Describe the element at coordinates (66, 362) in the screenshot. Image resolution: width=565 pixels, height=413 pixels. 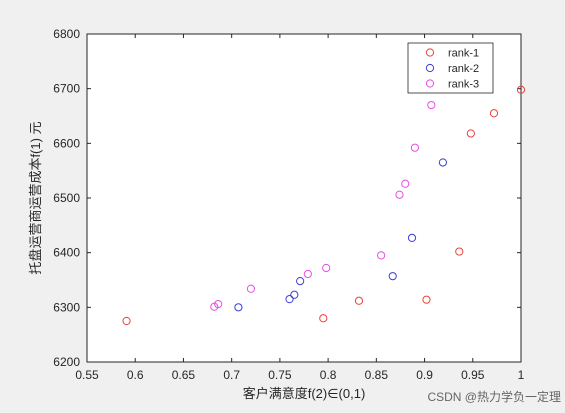
I see `y-tick-label: 6200` at that location.